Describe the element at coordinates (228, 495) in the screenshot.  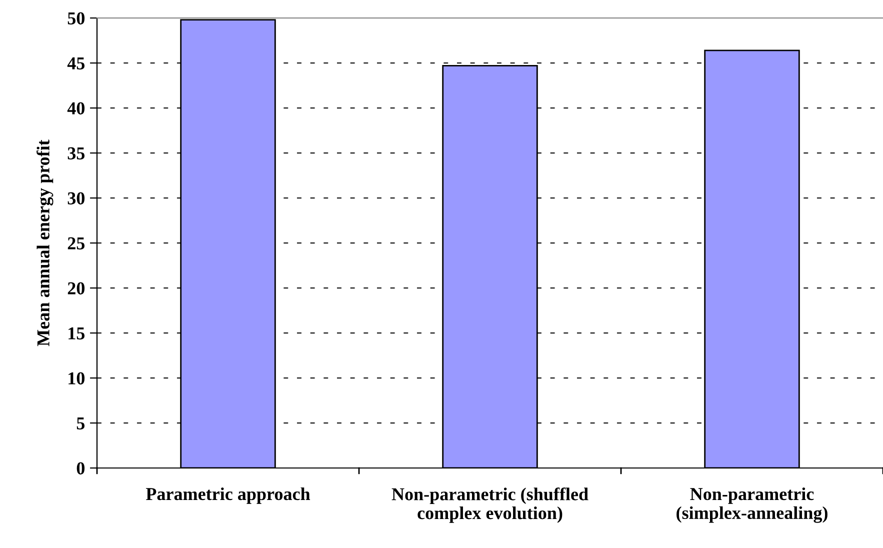
I see `x-tick-label: Parametric approach` at that location.